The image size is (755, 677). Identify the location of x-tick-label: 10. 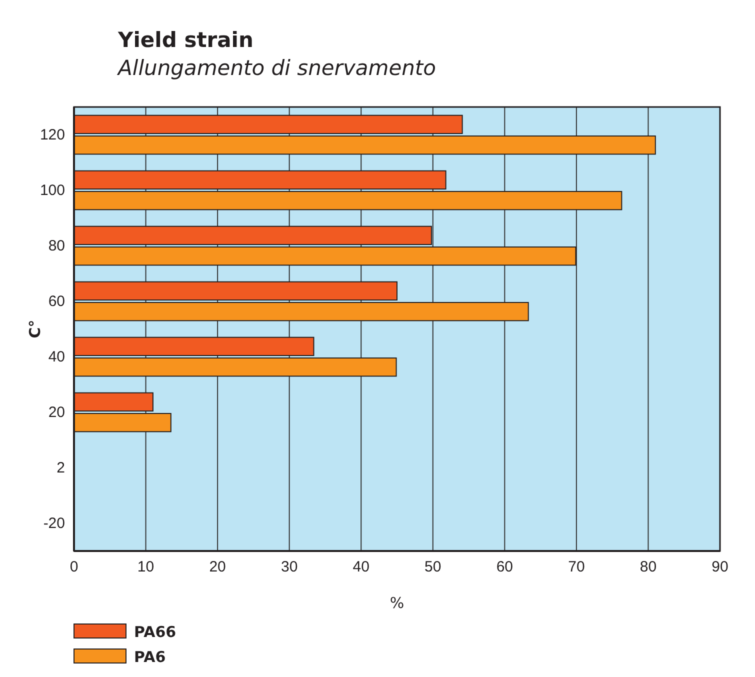
(145, 567).